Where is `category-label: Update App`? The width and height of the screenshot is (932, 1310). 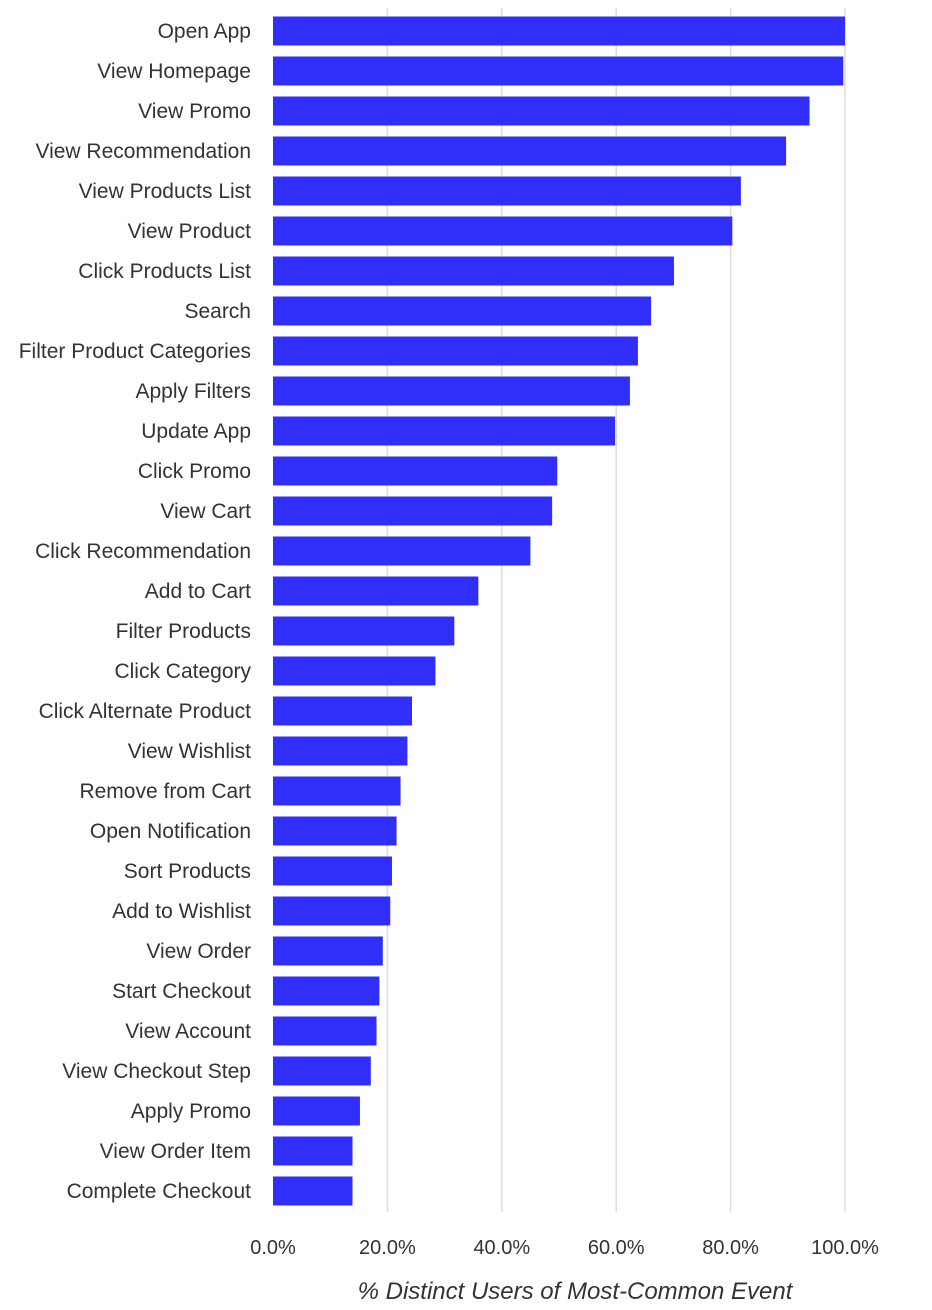 category-label: Update App is located at coordinates (196, 431).